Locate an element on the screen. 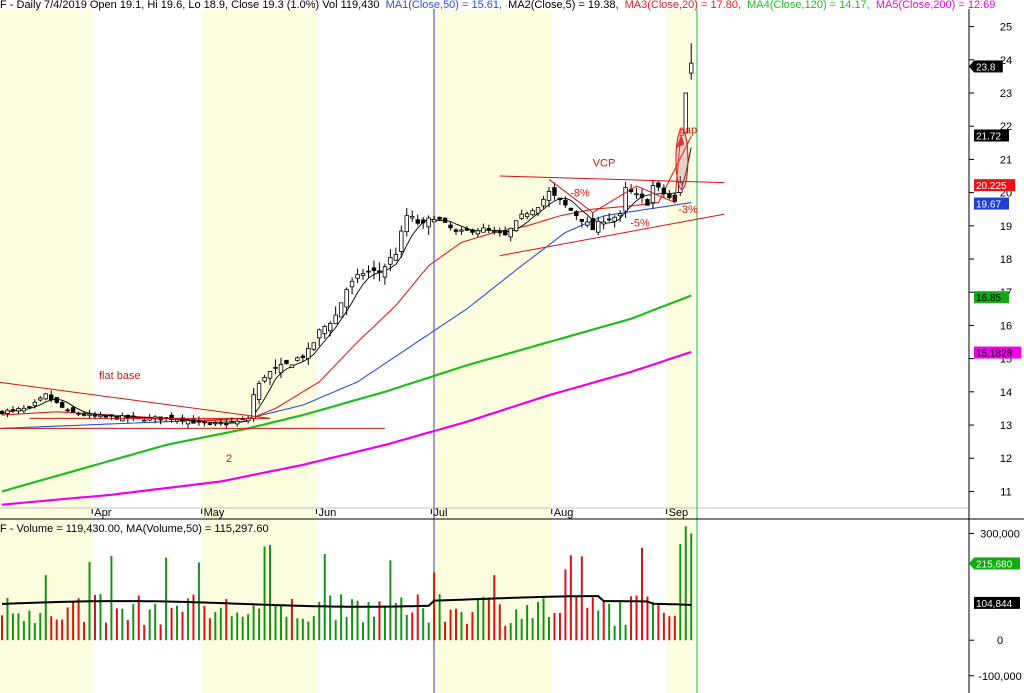  price-tag-label: 23.8 is located at coordinates (986, 67).